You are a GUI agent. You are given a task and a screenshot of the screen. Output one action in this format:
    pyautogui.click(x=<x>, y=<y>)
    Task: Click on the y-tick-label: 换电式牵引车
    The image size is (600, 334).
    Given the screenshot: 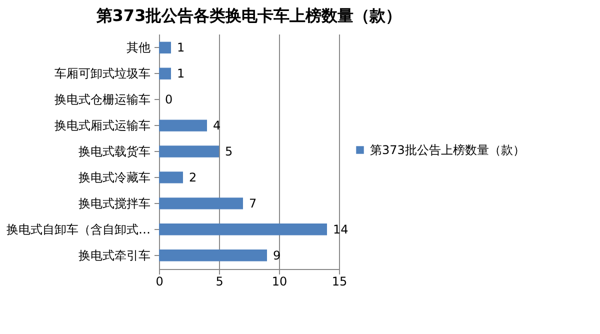 What is the action you would take?
    pyautogui.click(x=114, y=255)
    